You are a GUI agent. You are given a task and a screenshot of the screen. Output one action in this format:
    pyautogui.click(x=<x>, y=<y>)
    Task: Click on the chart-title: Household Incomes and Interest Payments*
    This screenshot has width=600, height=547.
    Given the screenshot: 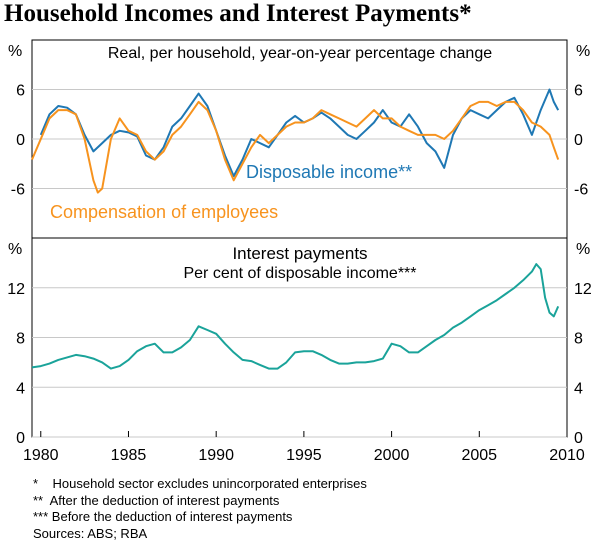 What is the action you would take?
    pyautogui.click(x=238, y=13)
    